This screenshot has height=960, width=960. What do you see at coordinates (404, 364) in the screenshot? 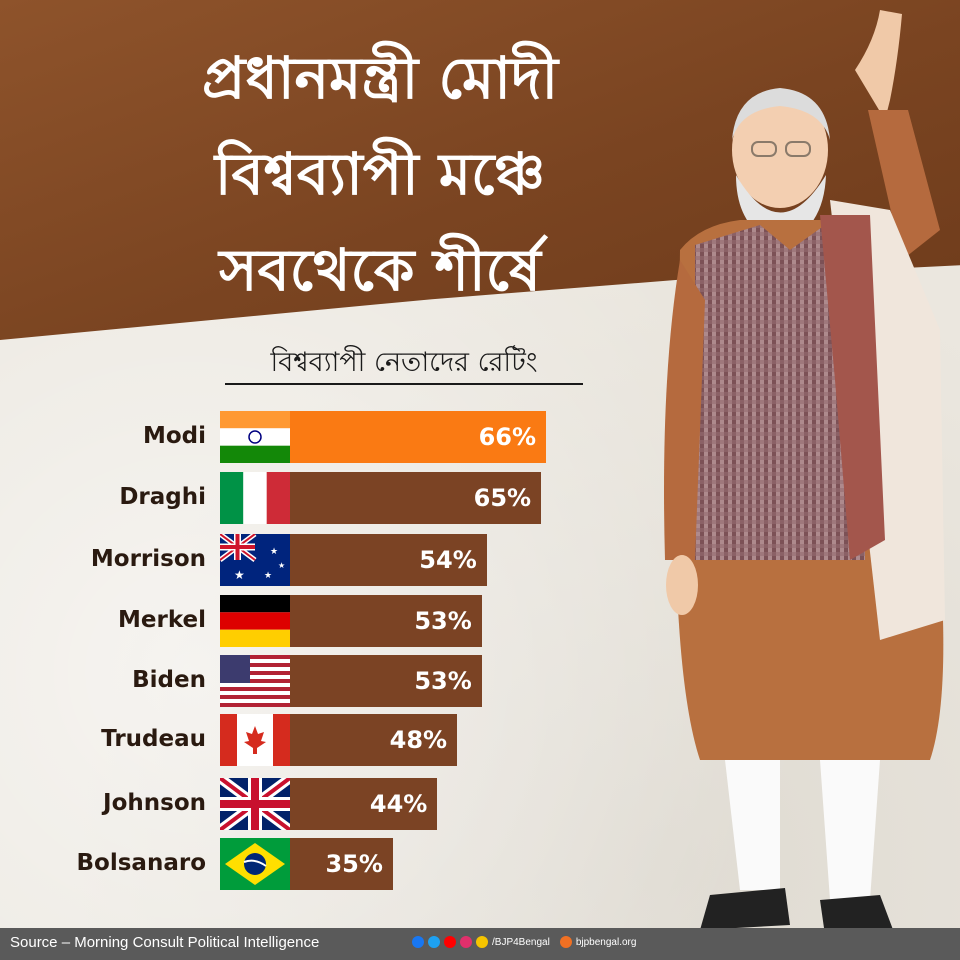
I see `chart-title: বিশ্বব্যাপী নেতাদের রেটিং` at bounding box center [404, 364].